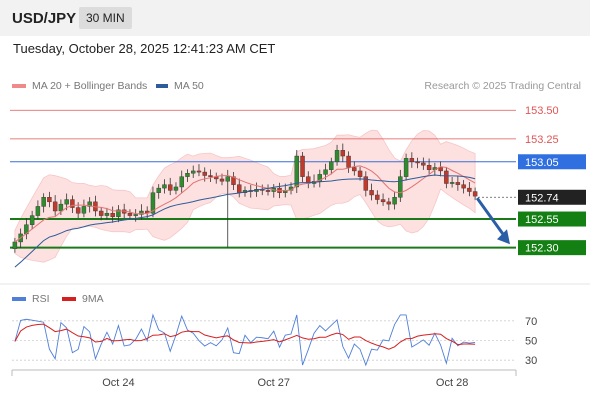 The image size is (590, 400). What do you see at coordinates (552, 162) in the screenshot?
I see `price-tag-pivot` at bounding box center [552, 162].